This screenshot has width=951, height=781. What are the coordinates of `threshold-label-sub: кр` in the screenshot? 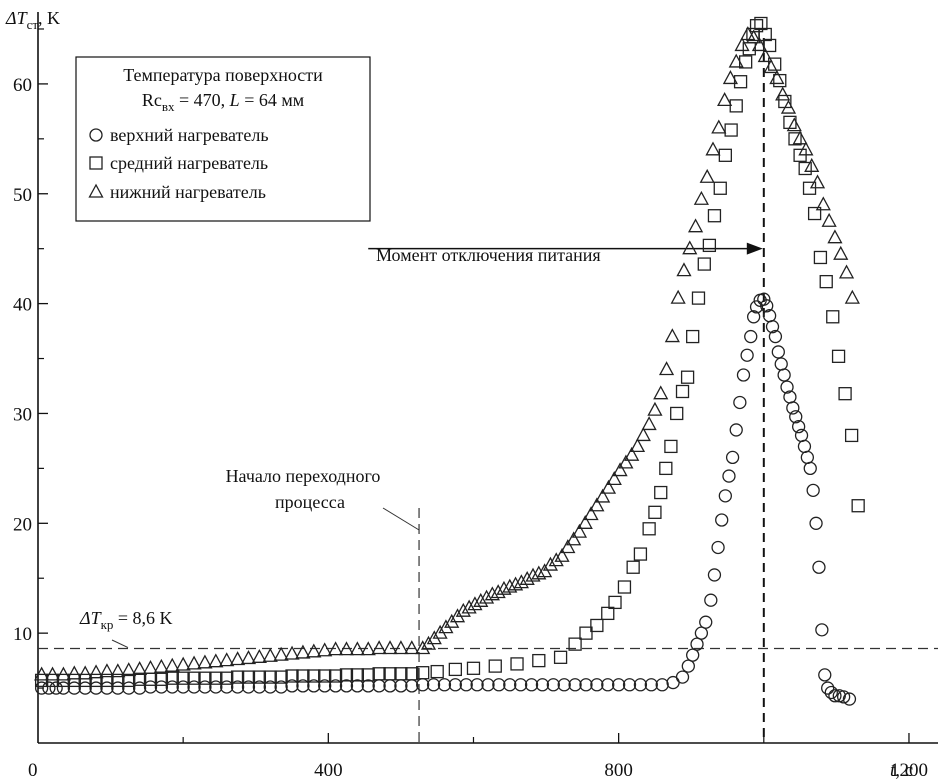 It's located at (107, 624).